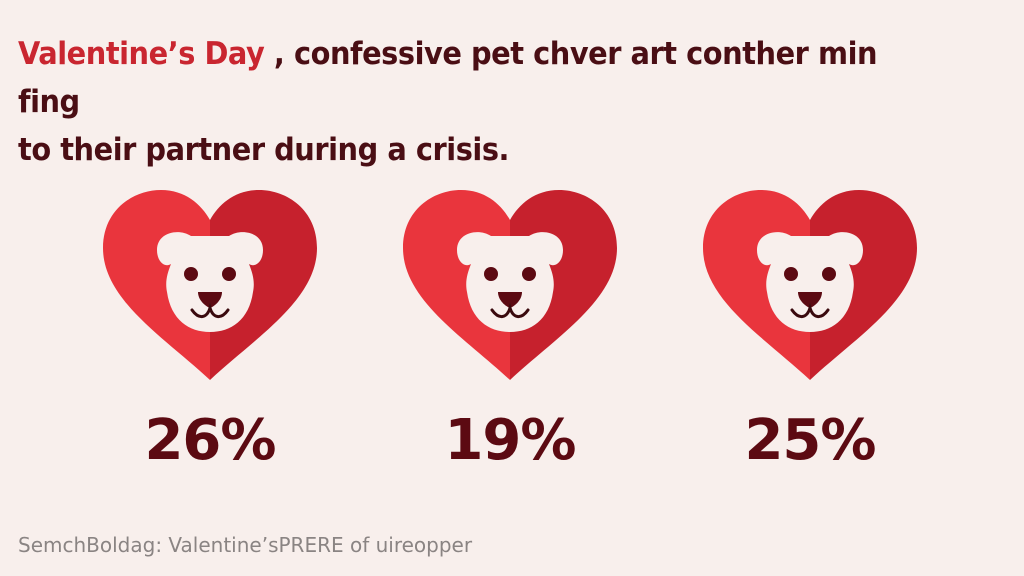  What do you see at coordinates (263, 150) in the screenshot?
I see `title-line2: to their partner during a crisis.` at bounding box center [263, 150].